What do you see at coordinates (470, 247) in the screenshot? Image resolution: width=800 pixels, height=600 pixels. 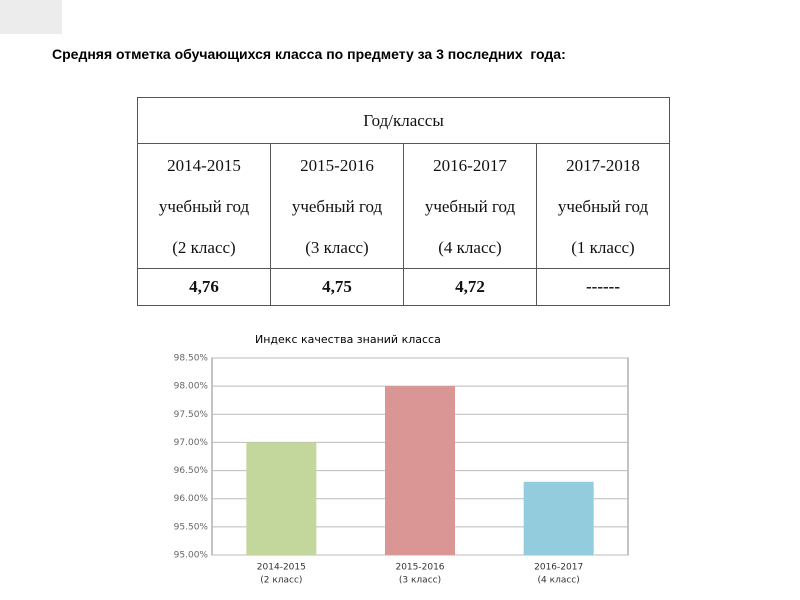 I see `cell-line: (4 класс)` at bounding box center [470, 247].